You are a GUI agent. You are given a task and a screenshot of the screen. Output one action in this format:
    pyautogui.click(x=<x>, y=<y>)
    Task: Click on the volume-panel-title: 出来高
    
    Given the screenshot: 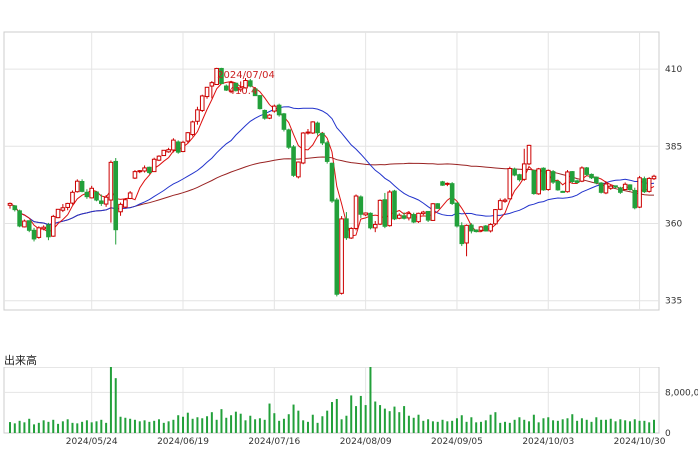 What is the action you would take?
    pyautogui.click(x=20, y=360)
    